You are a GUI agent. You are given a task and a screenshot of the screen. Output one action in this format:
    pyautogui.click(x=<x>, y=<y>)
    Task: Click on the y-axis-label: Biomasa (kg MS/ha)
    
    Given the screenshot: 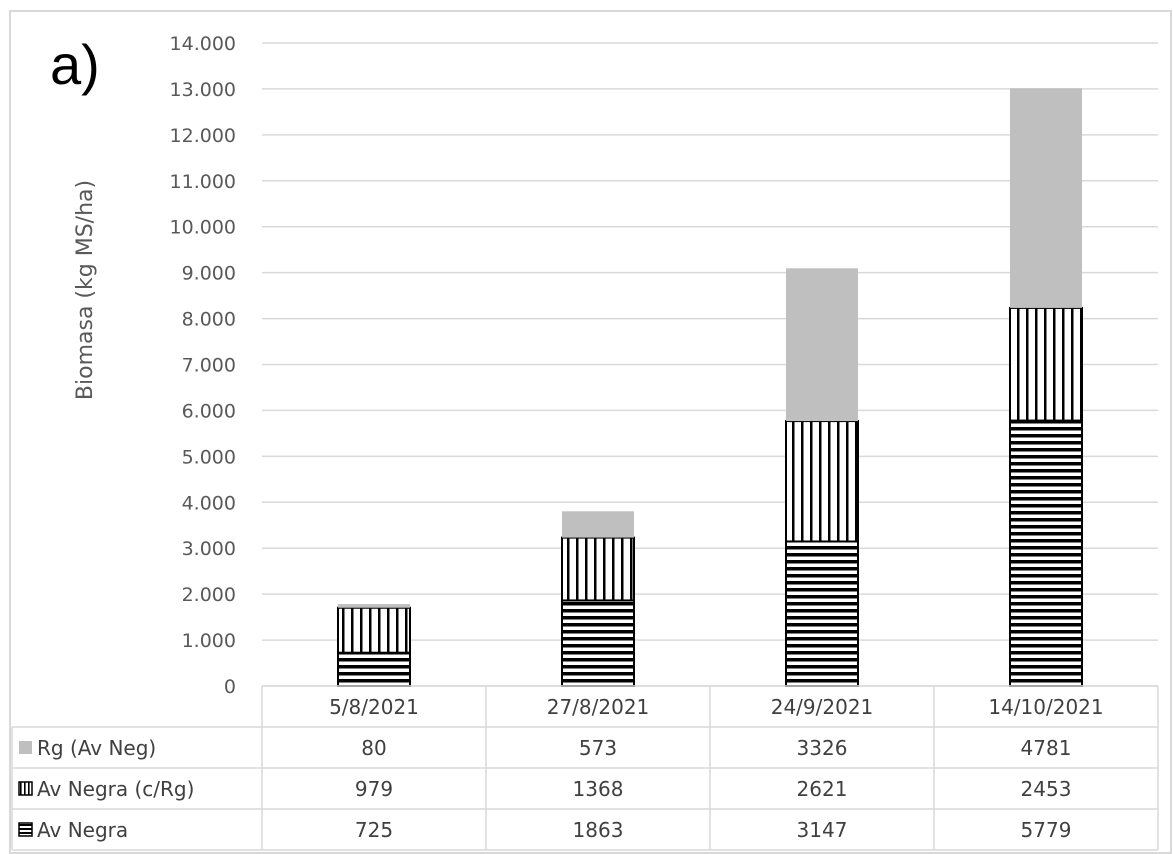 What is the action you would take?
    pyautogui.click(x=85, y=290)
    